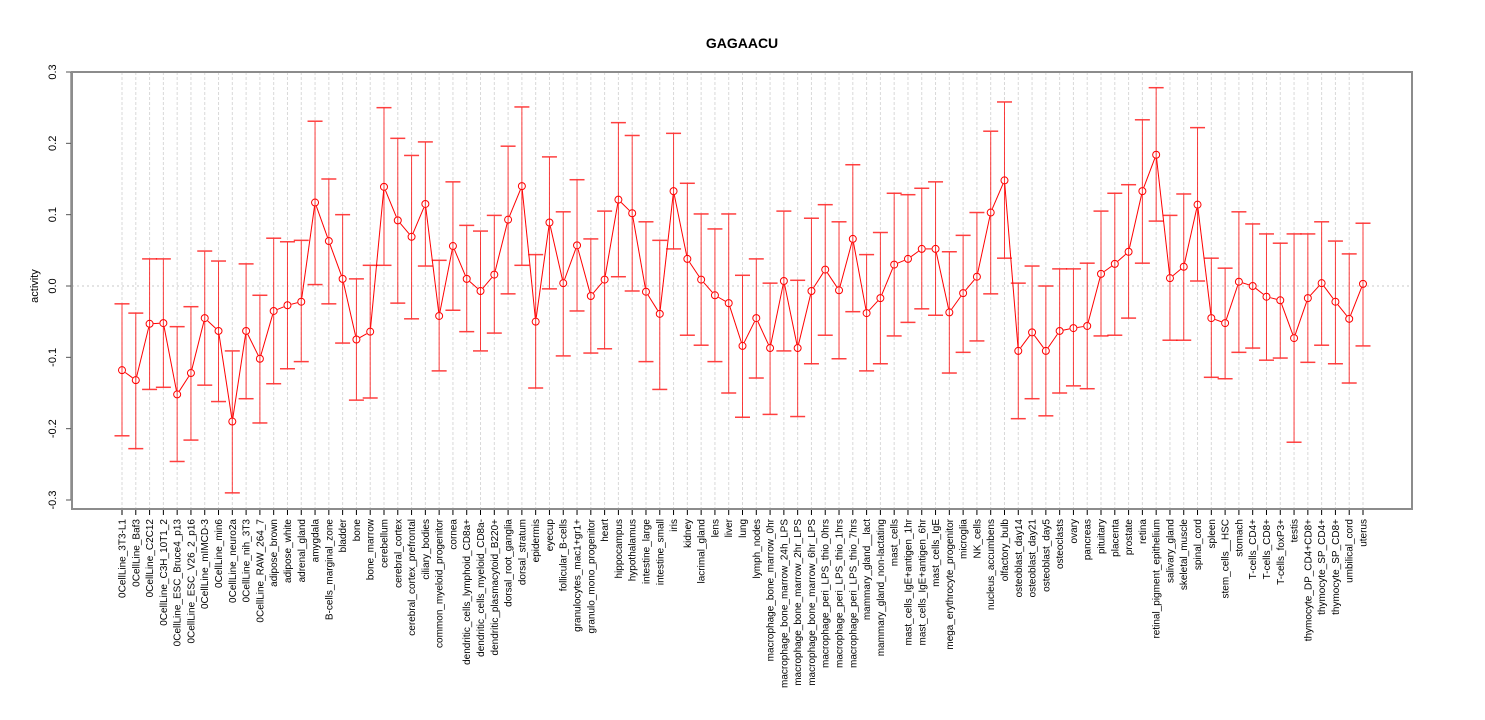  I want to click on y-axis: -0.3 -0.2 -0.1 0.0 0.1 0.2 0.3, so click(59, 286).